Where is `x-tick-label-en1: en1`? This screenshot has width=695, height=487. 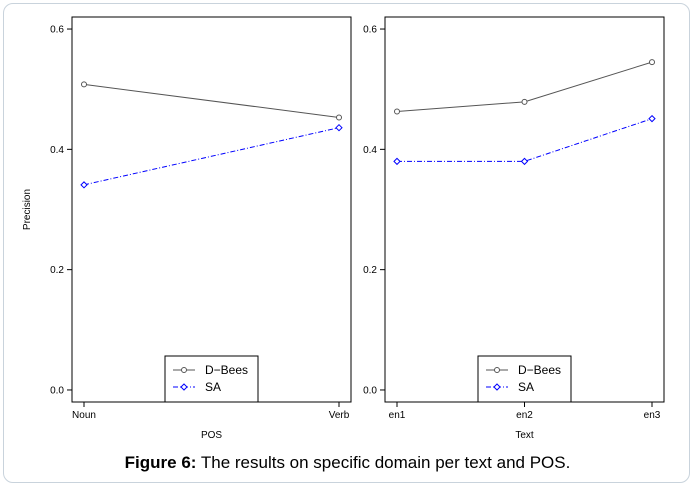 x-tick-label-en1: en1 is located at coordinates (397, 415).